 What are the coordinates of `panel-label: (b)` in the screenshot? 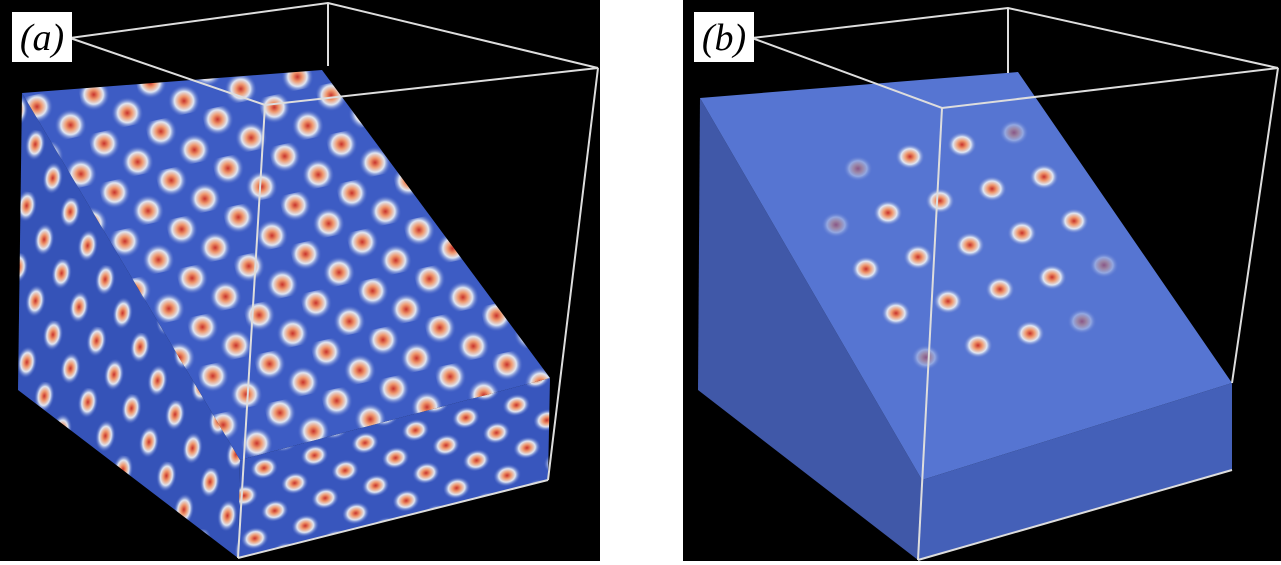 It's located at (724, 38).